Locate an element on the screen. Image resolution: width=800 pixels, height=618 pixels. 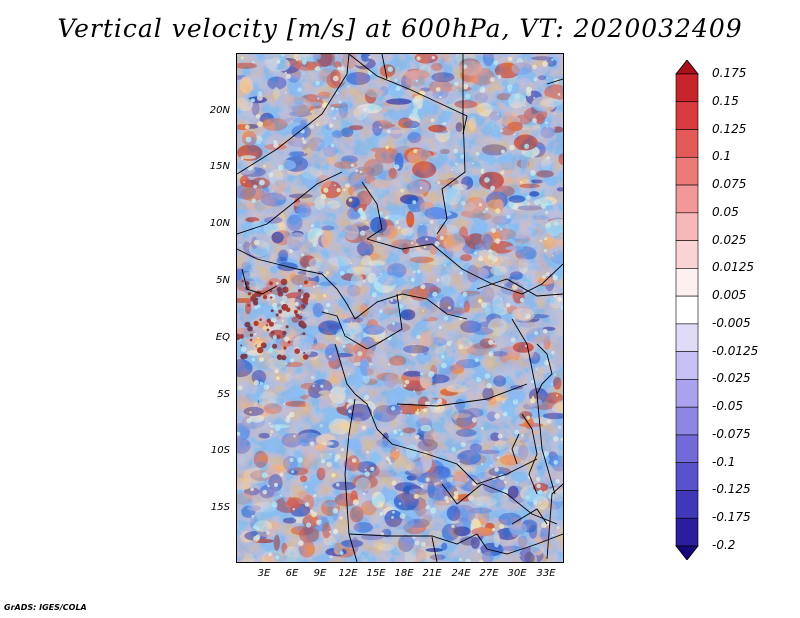
colorbar-tick-label: -0.1 is located at coordinates (724, 461).